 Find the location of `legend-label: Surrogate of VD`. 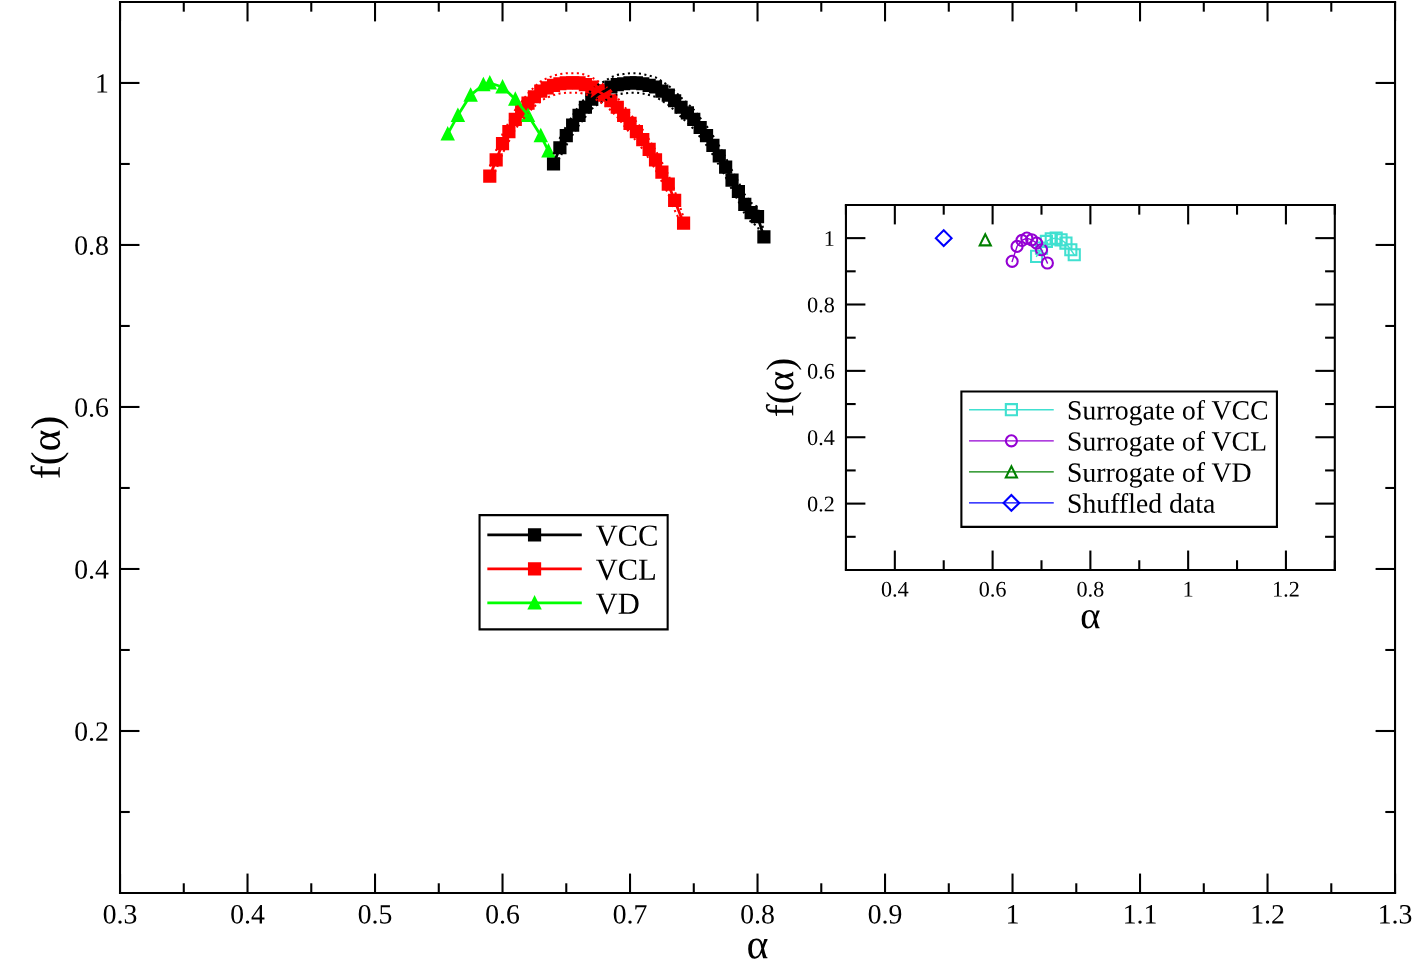

legend-label: Surrogate of VD is located at coordinates (1159, 475).